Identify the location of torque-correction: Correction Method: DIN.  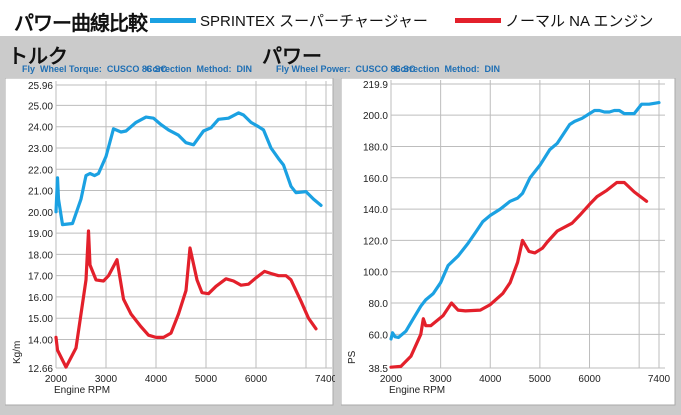
(199, 69).